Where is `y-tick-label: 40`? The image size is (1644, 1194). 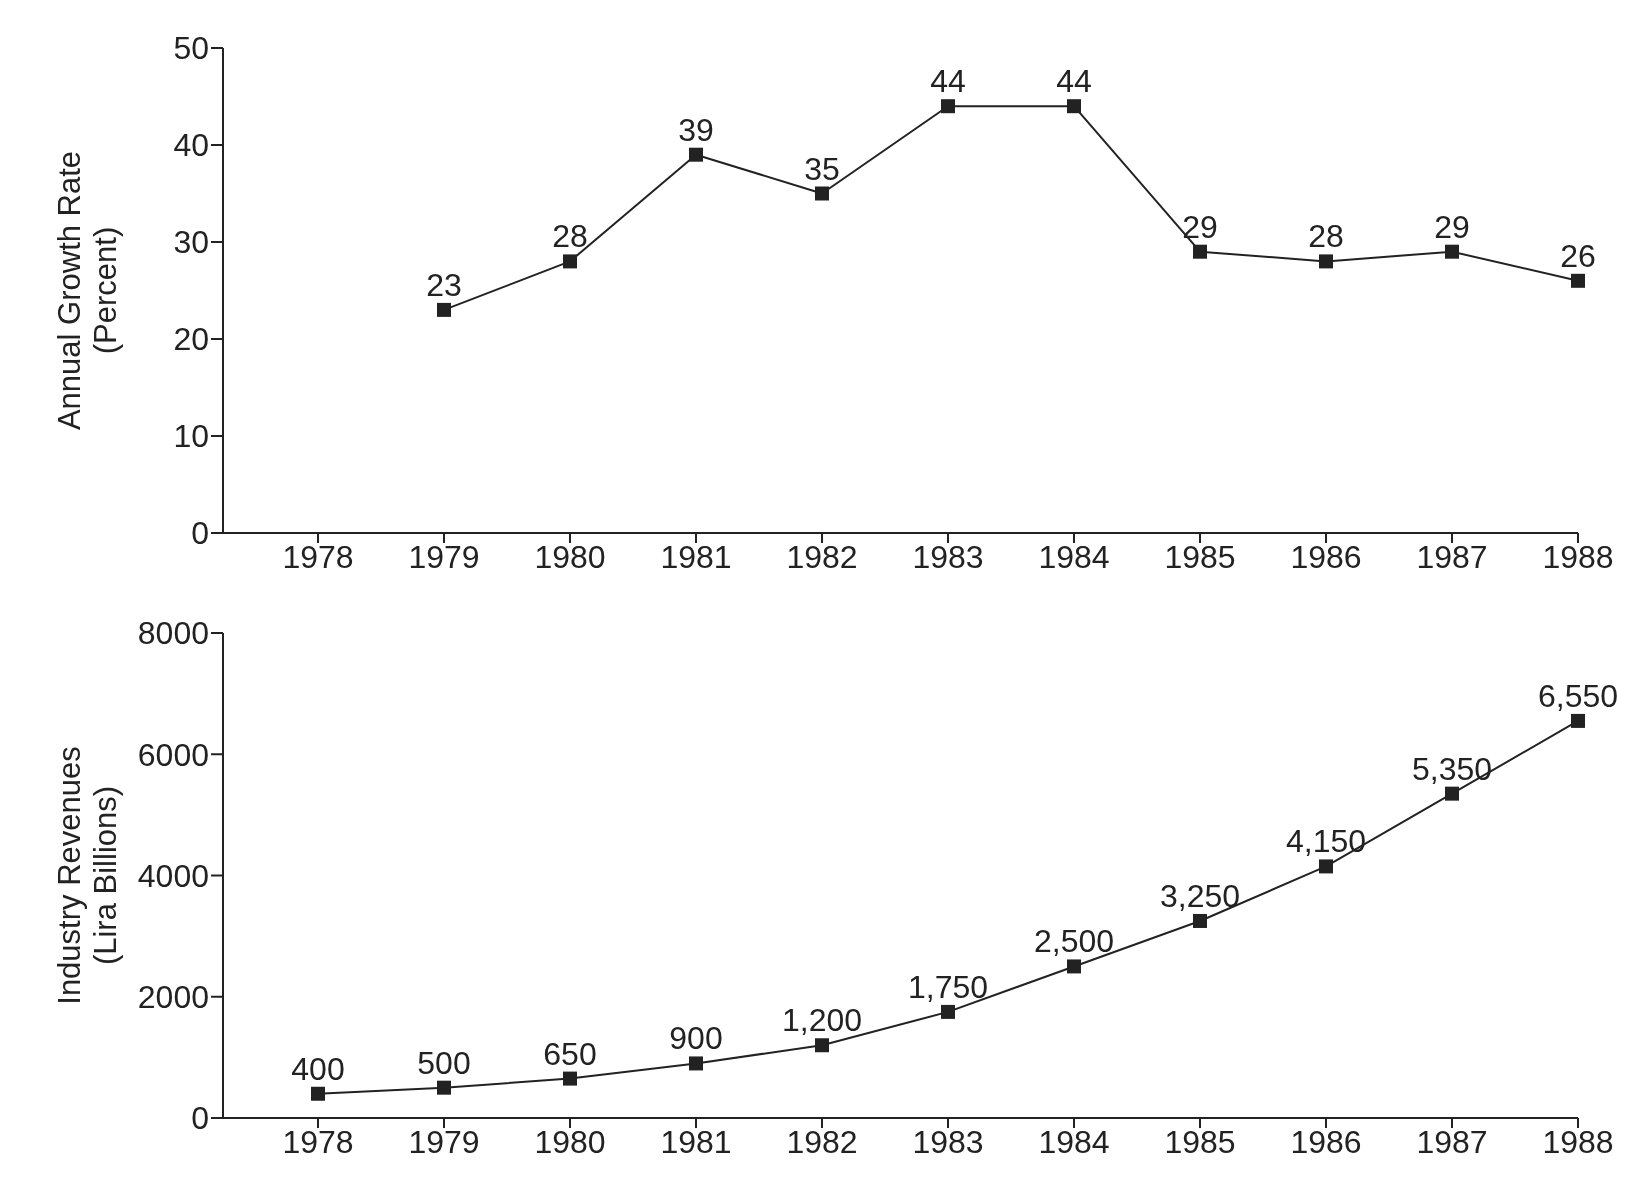 y-tick-label: 40 is located at coordinates (191, 145).